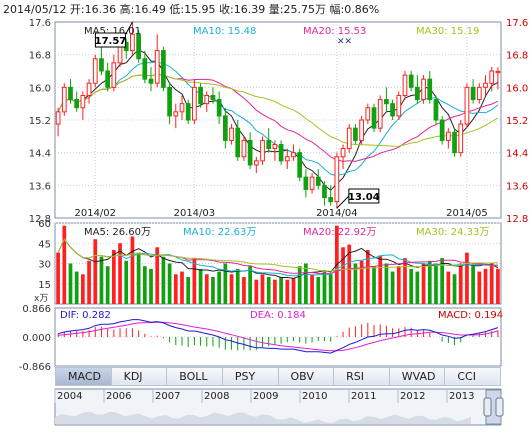 The height and width of the screenshot is (433, 531). I want to click on volume-ytick: 60, so click(44, 224).